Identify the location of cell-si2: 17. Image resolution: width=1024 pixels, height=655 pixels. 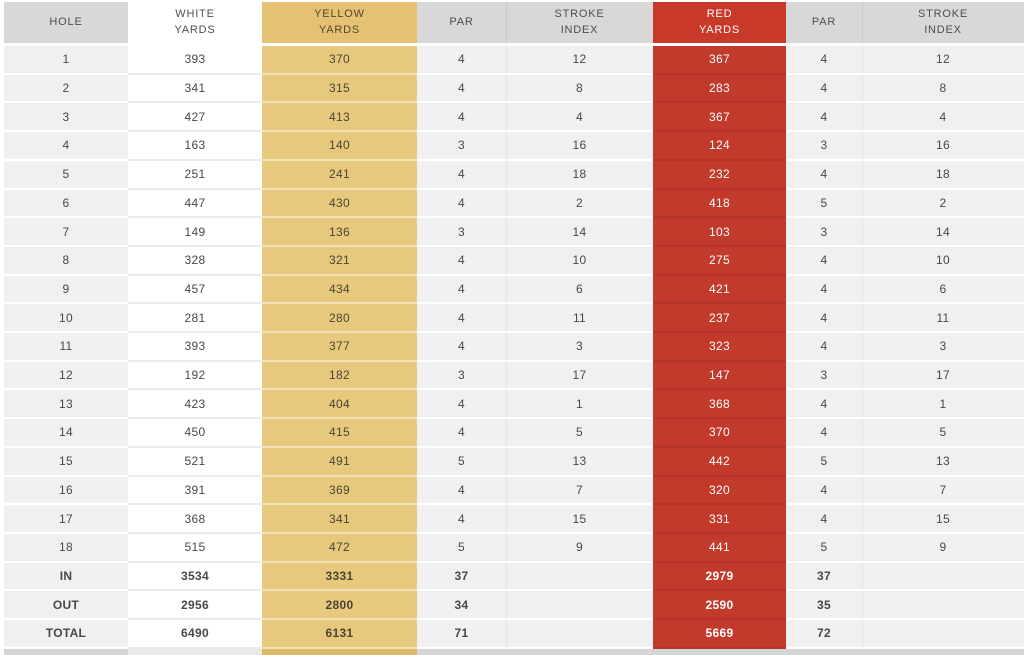
(943, 376).